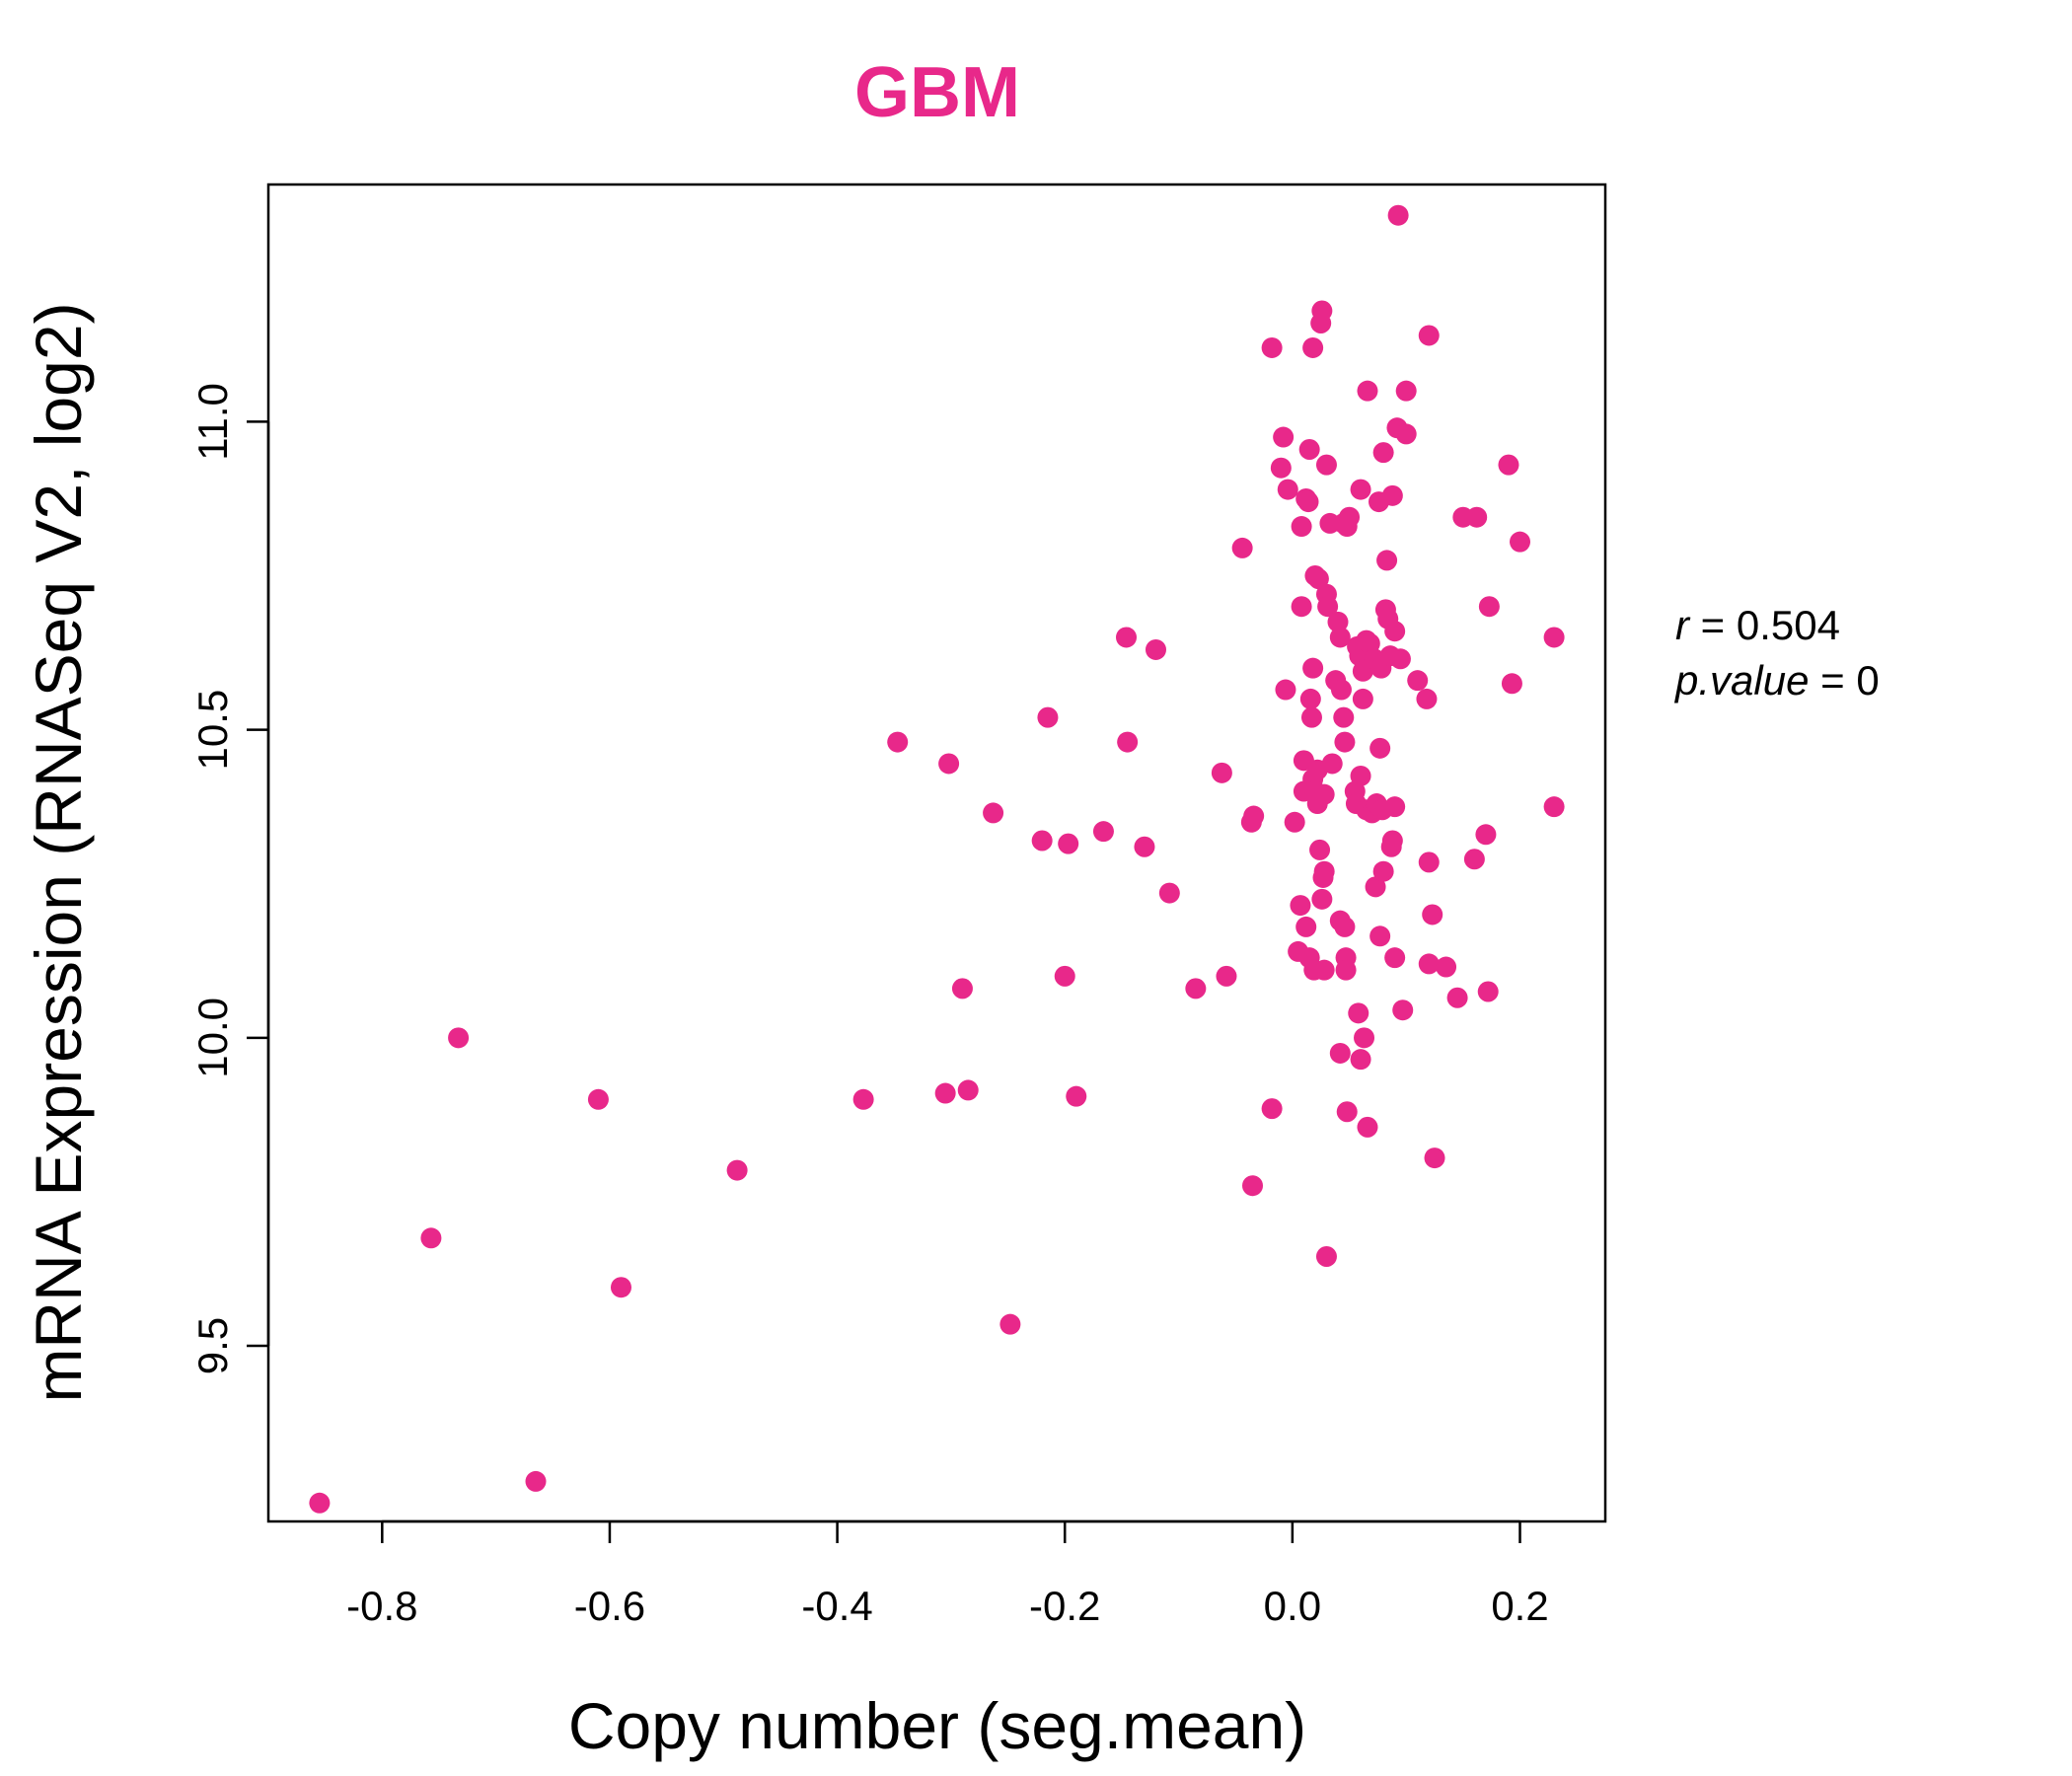 Image resolution: width=2072 pixels, height=1776 pixels. What do you see at coordinates (610, 1606) in the screenshot?
I see `x-tick-label: -0.6` at bounding box center [610, 1606].